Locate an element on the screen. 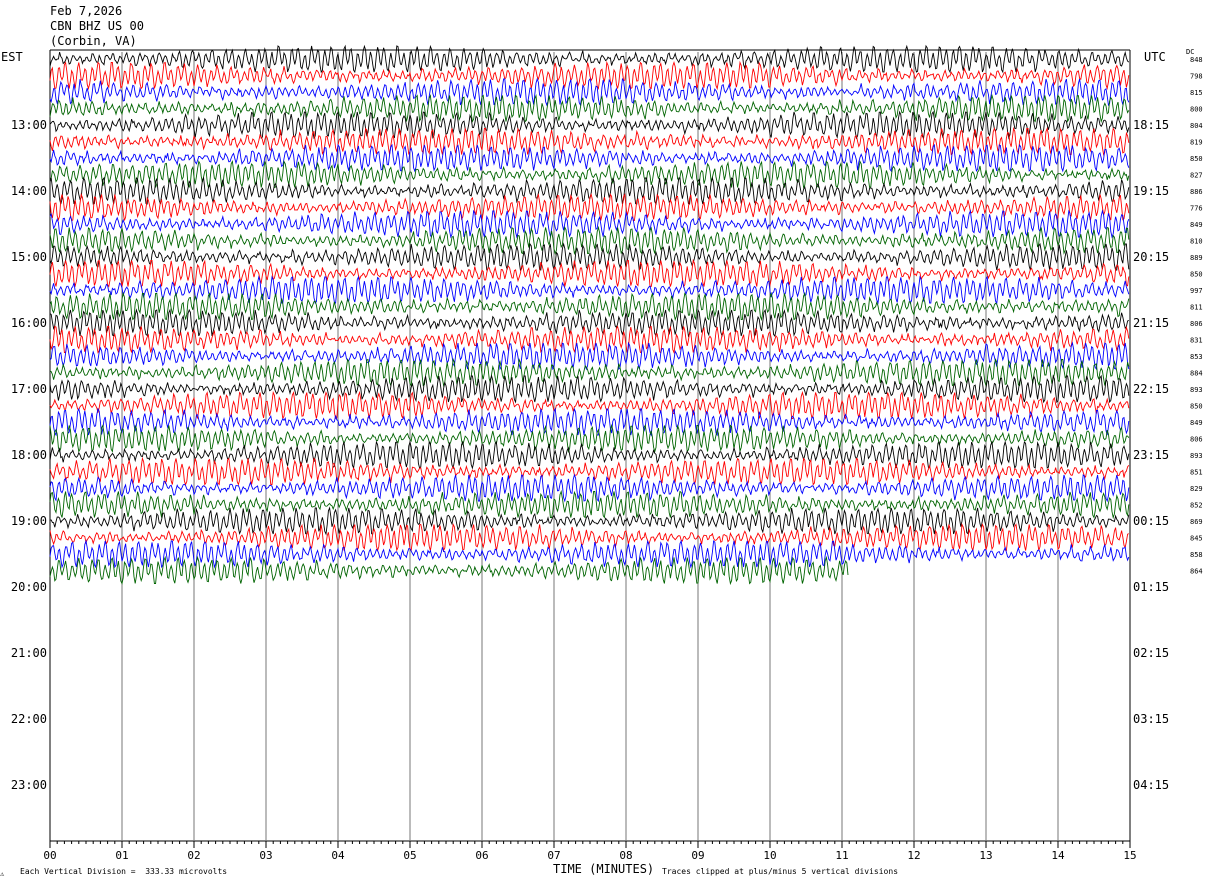 The height and width of the screenshot is (886, 1210). dc-offset-label: 853 is located at coordinates (1196, 357).